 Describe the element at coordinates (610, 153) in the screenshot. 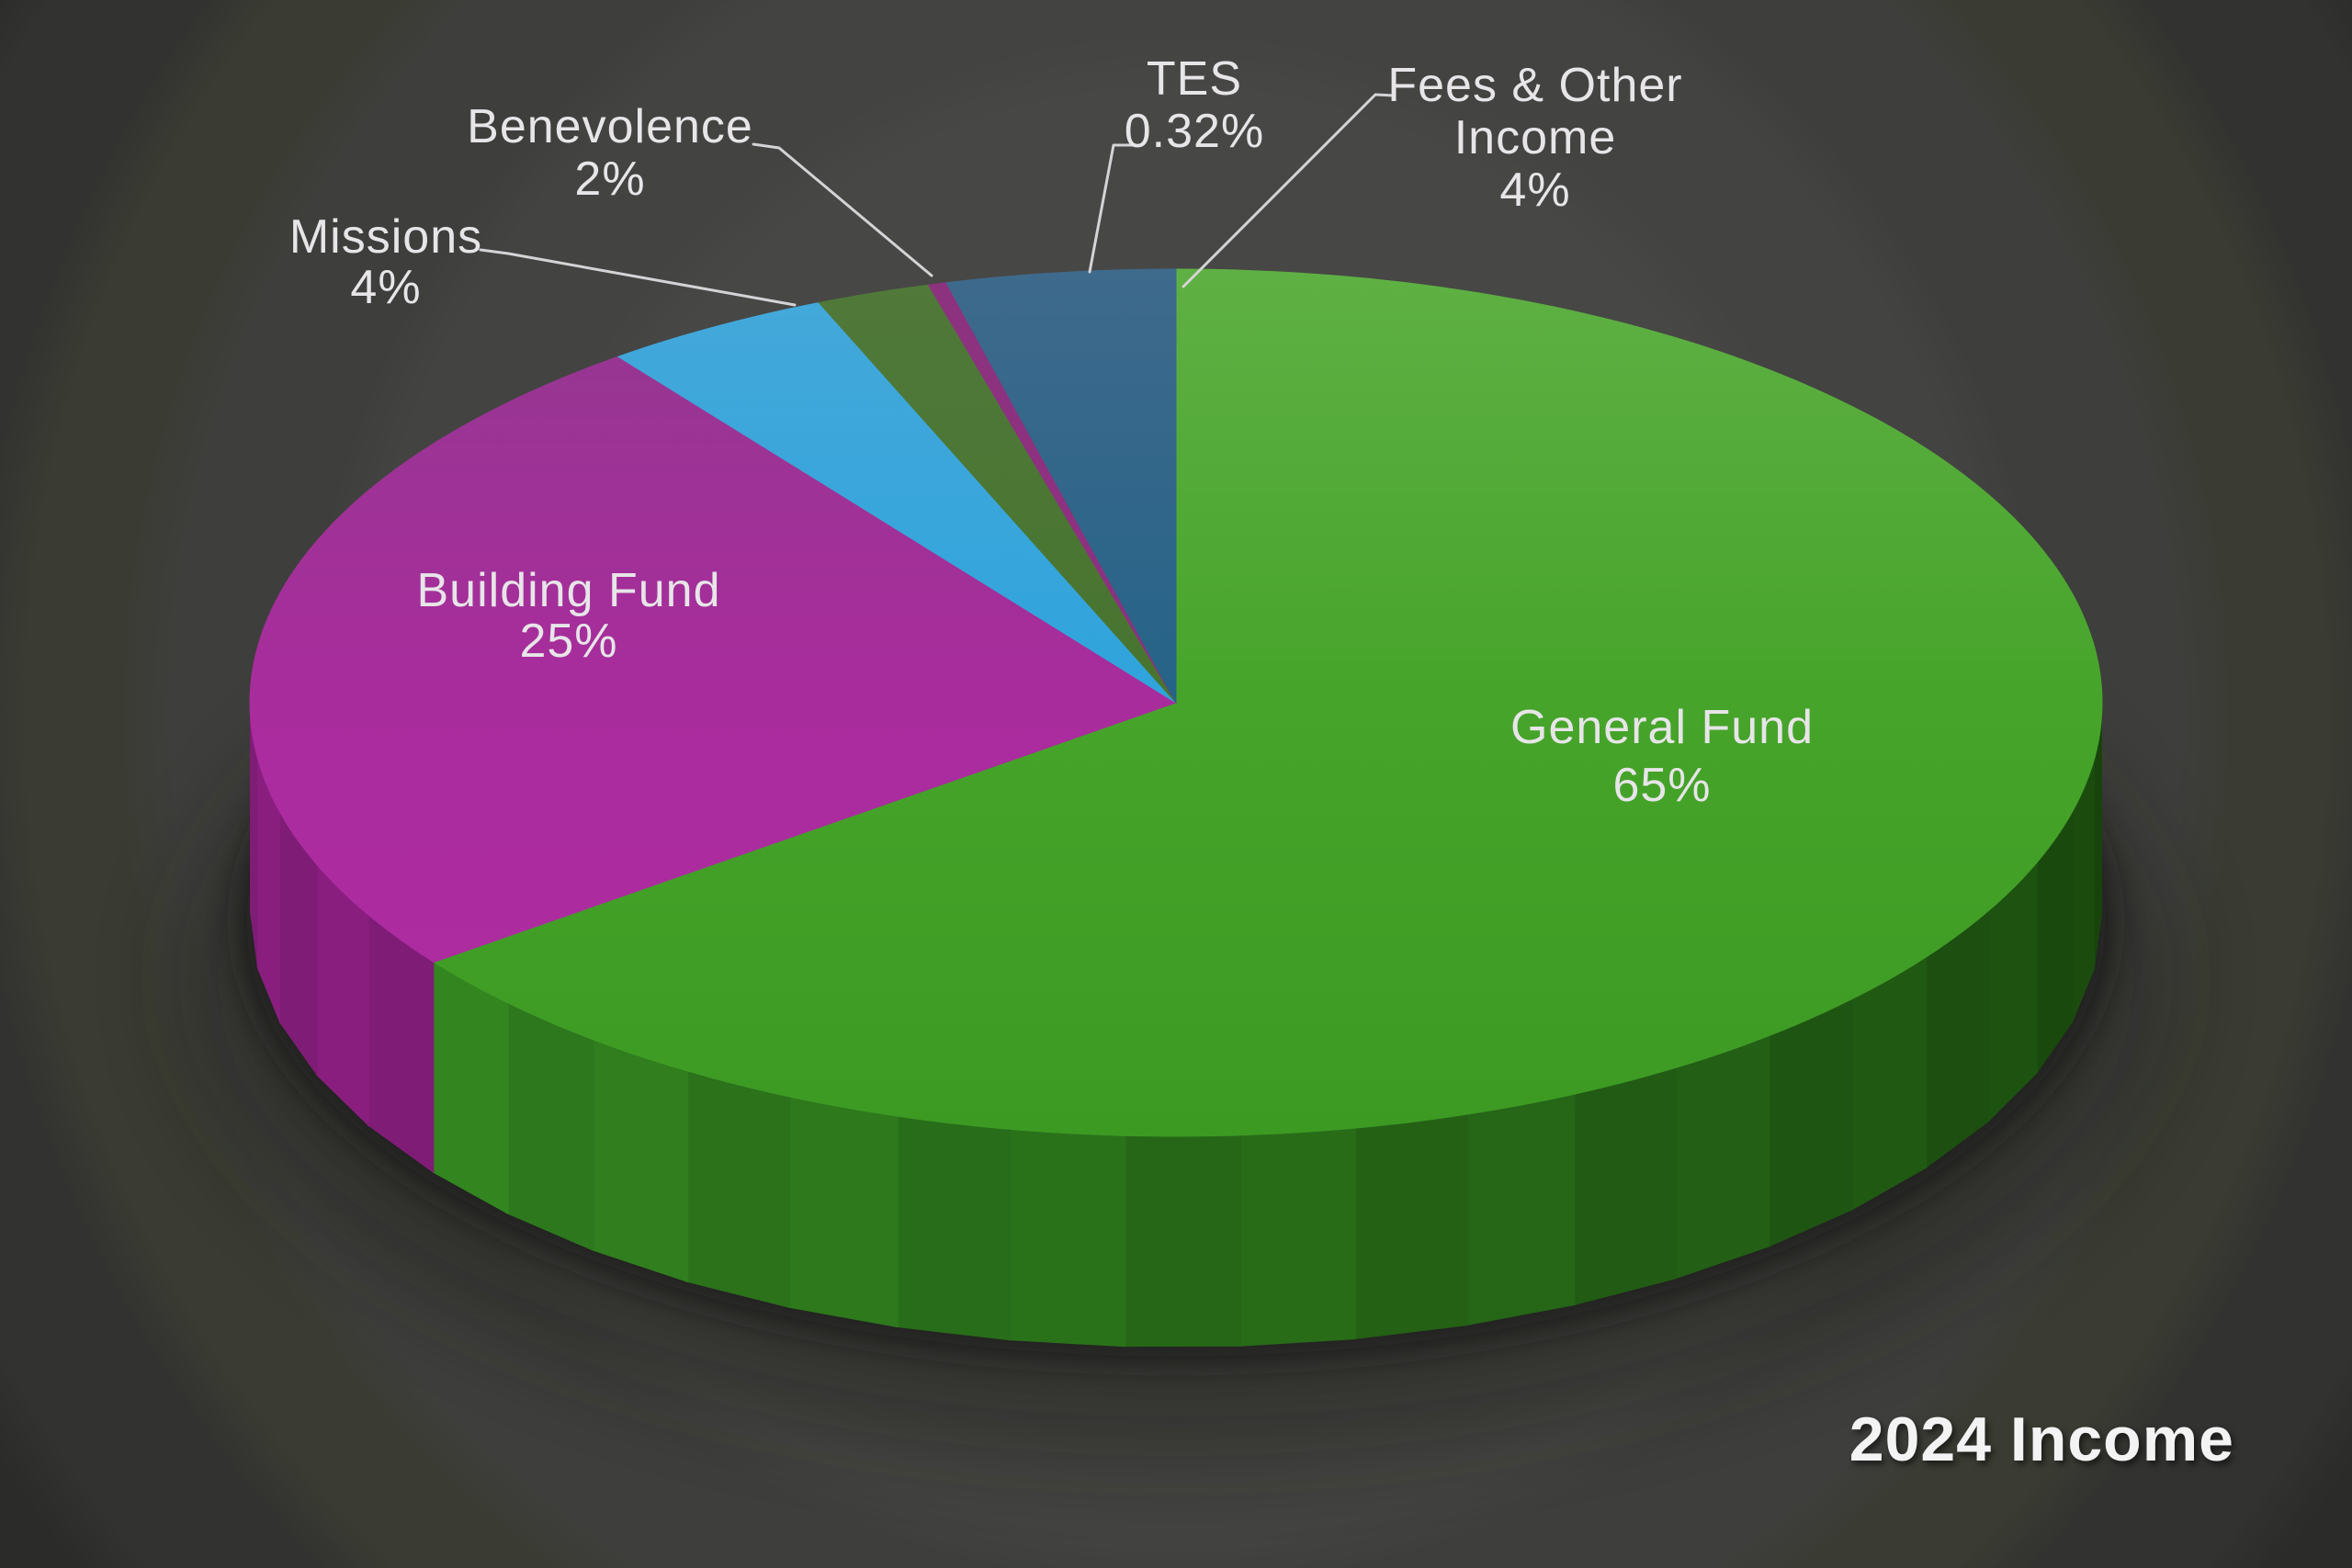

I see `label-benevolence: Benevolence 2%` at that location.